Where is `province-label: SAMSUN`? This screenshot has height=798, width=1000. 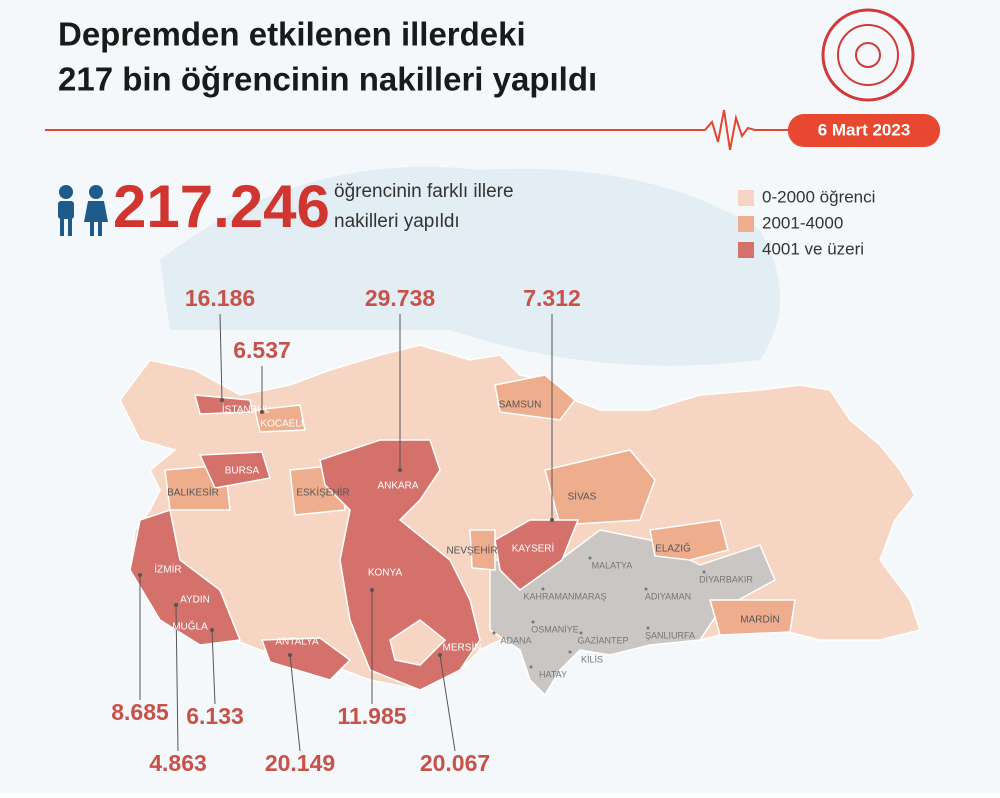
province-label: SAMSUN is located at coordinates (520, 405).